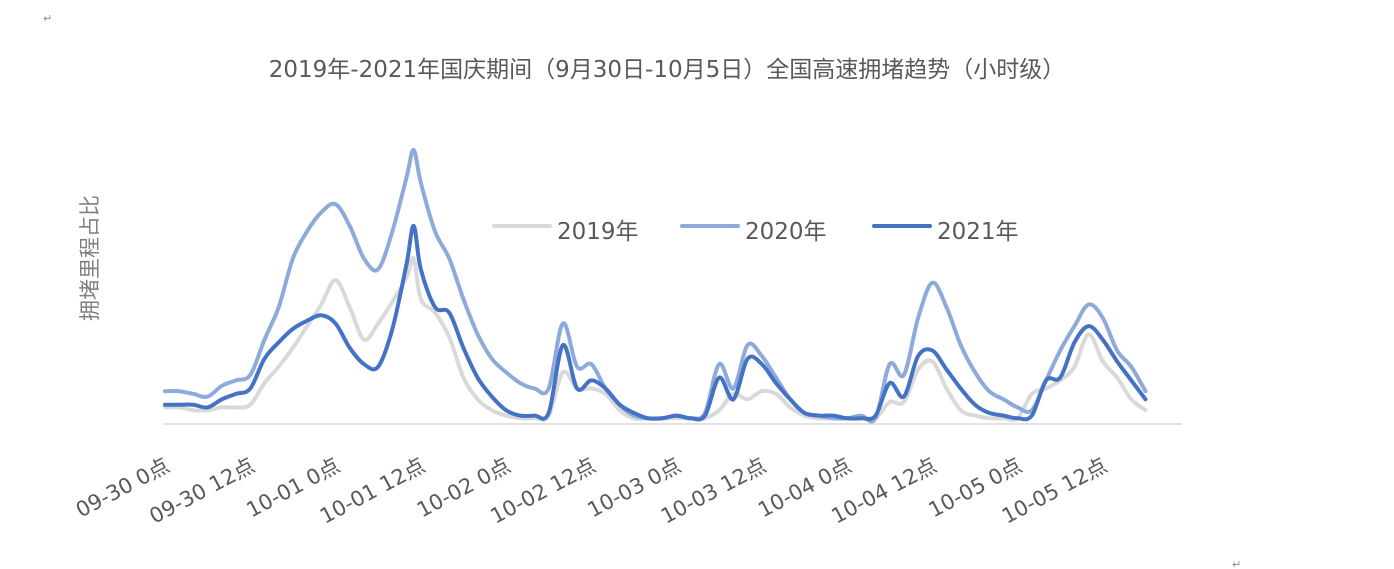 The width and height of the screenshot is (1394, 569). I want to click on corner-mark-bottom-right: ↵, so click(1236, 563).